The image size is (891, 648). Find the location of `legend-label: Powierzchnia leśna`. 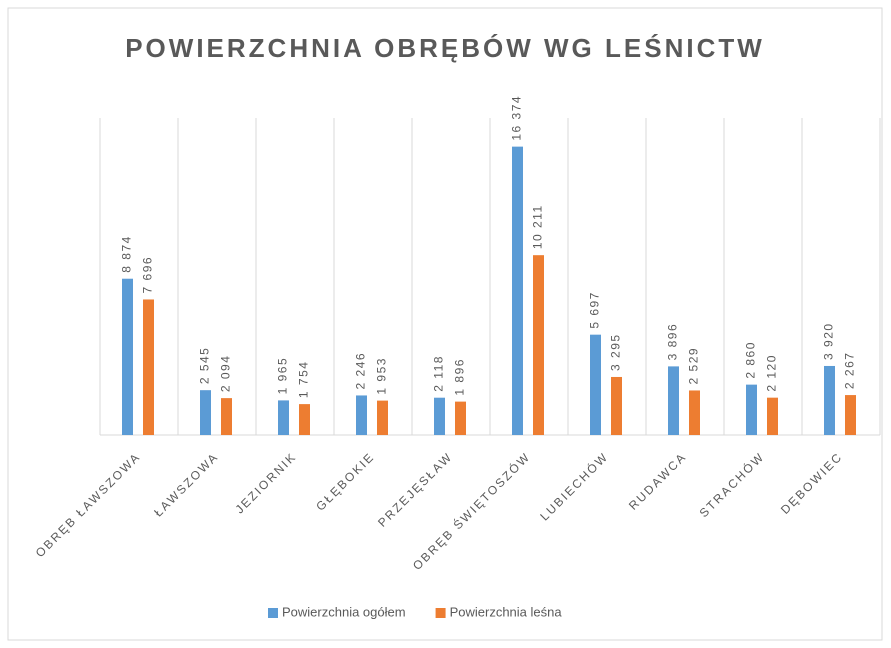

legend-label: Powierzchnia leśna is located at coordinates (506, 611).